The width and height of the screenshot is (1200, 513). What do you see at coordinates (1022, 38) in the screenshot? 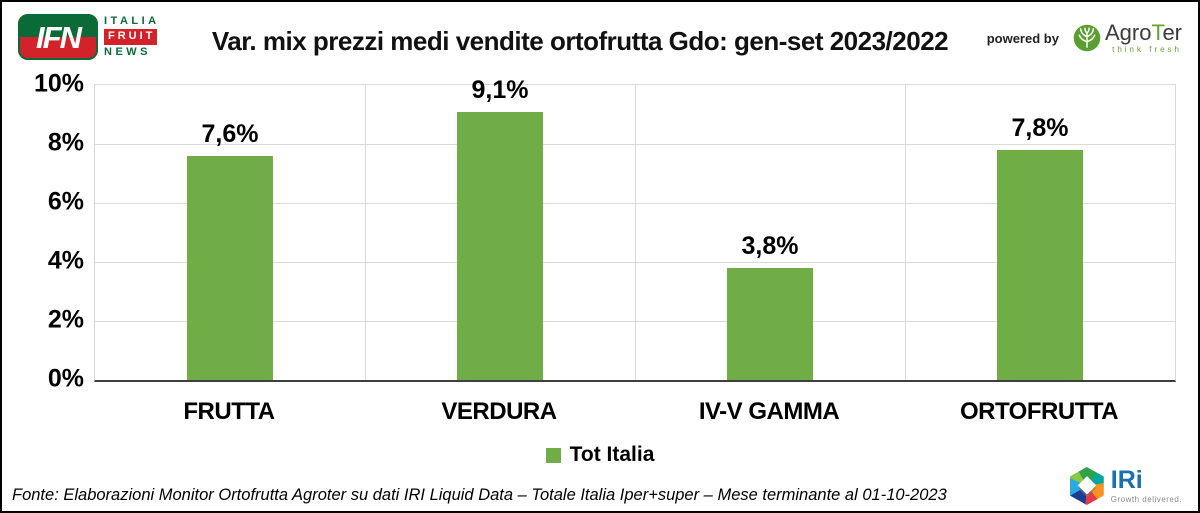
I see `powered-by-label: powered by` at bounding box center [1022, 38].